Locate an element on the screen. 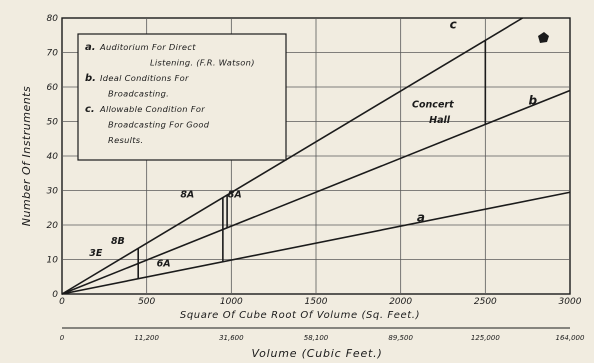  volume-axis-label: Volume (Cubic Feet.) is located at coordinates (316, 353).